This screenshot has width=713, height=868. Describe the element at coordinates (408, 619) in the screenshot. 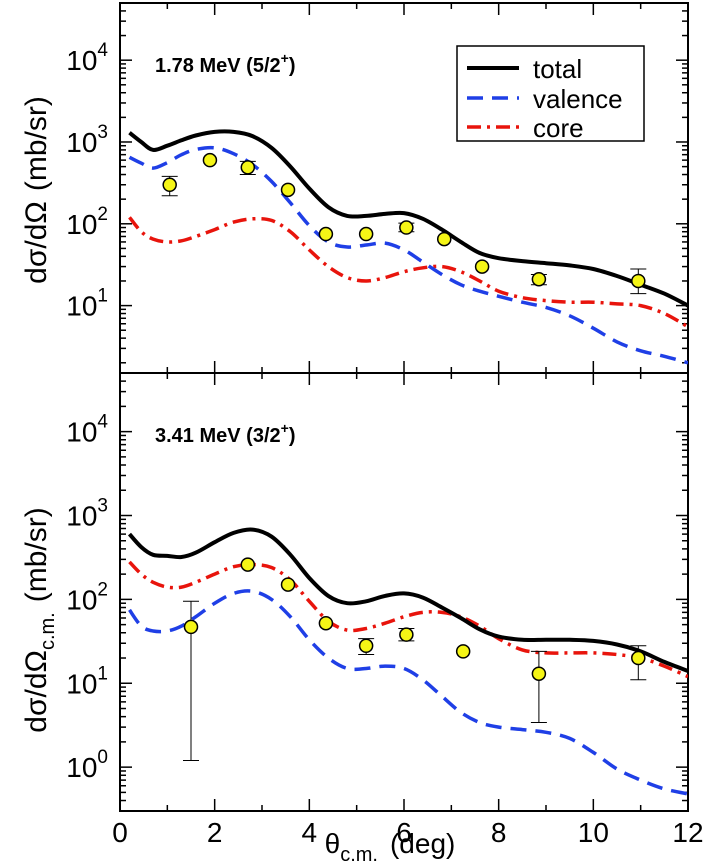

I see `bottom-series-core` at that location.